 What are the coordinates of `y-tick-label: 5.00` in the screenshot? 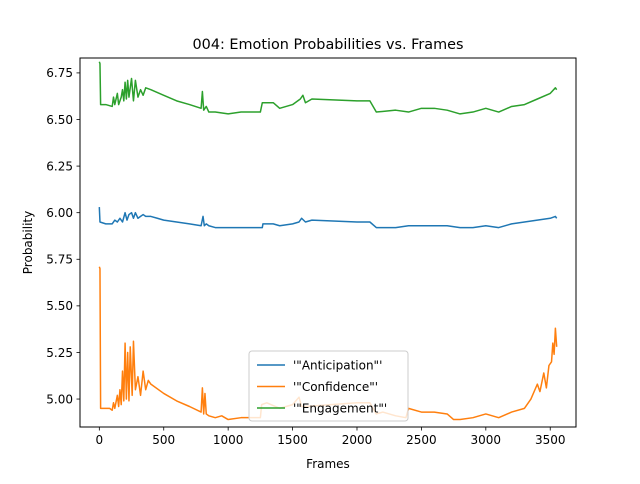 It's located at (59, 399).